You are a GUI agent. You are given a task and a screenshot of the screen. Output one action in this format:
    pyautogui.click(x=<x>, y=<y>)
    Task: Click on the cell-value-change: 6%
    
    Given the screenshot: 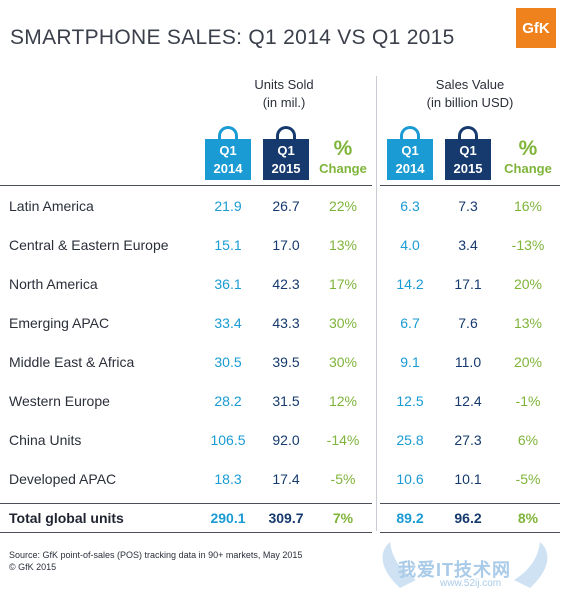 What is the action you would take?
    pyautogui.click(x=528, y=440)
    